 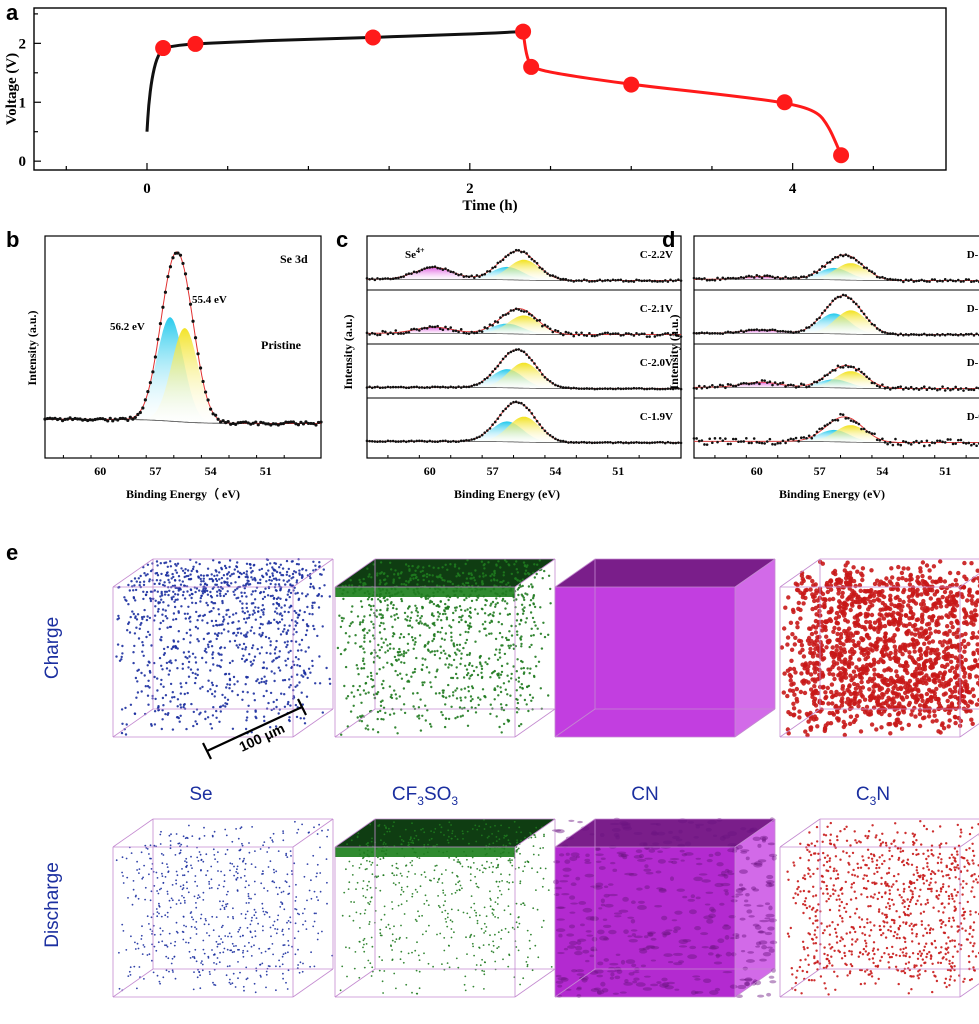 What do you see at coordinates (656, 255) in the screenshot?
I see `spectrum-label: C-2.2V` at bounding box center [656, 255].